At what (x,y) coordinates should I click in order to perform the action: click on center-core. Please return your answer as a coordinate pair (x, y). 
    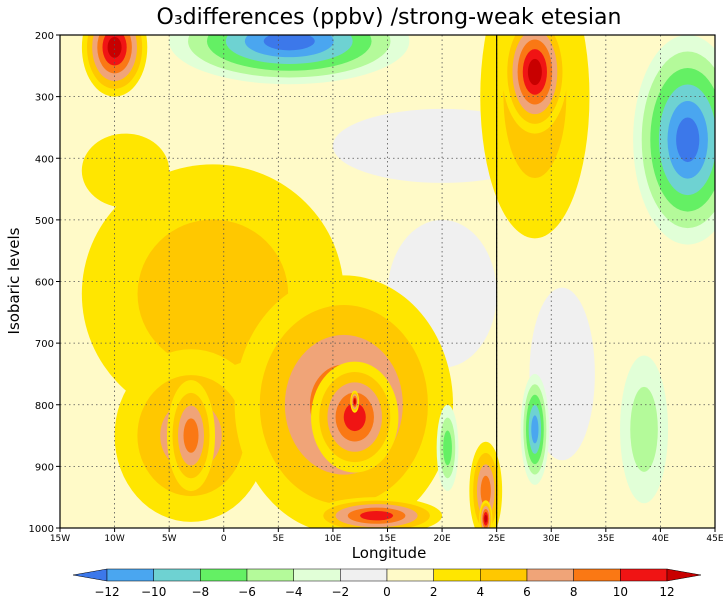
    Looking at the image, I should click on (355, 417).